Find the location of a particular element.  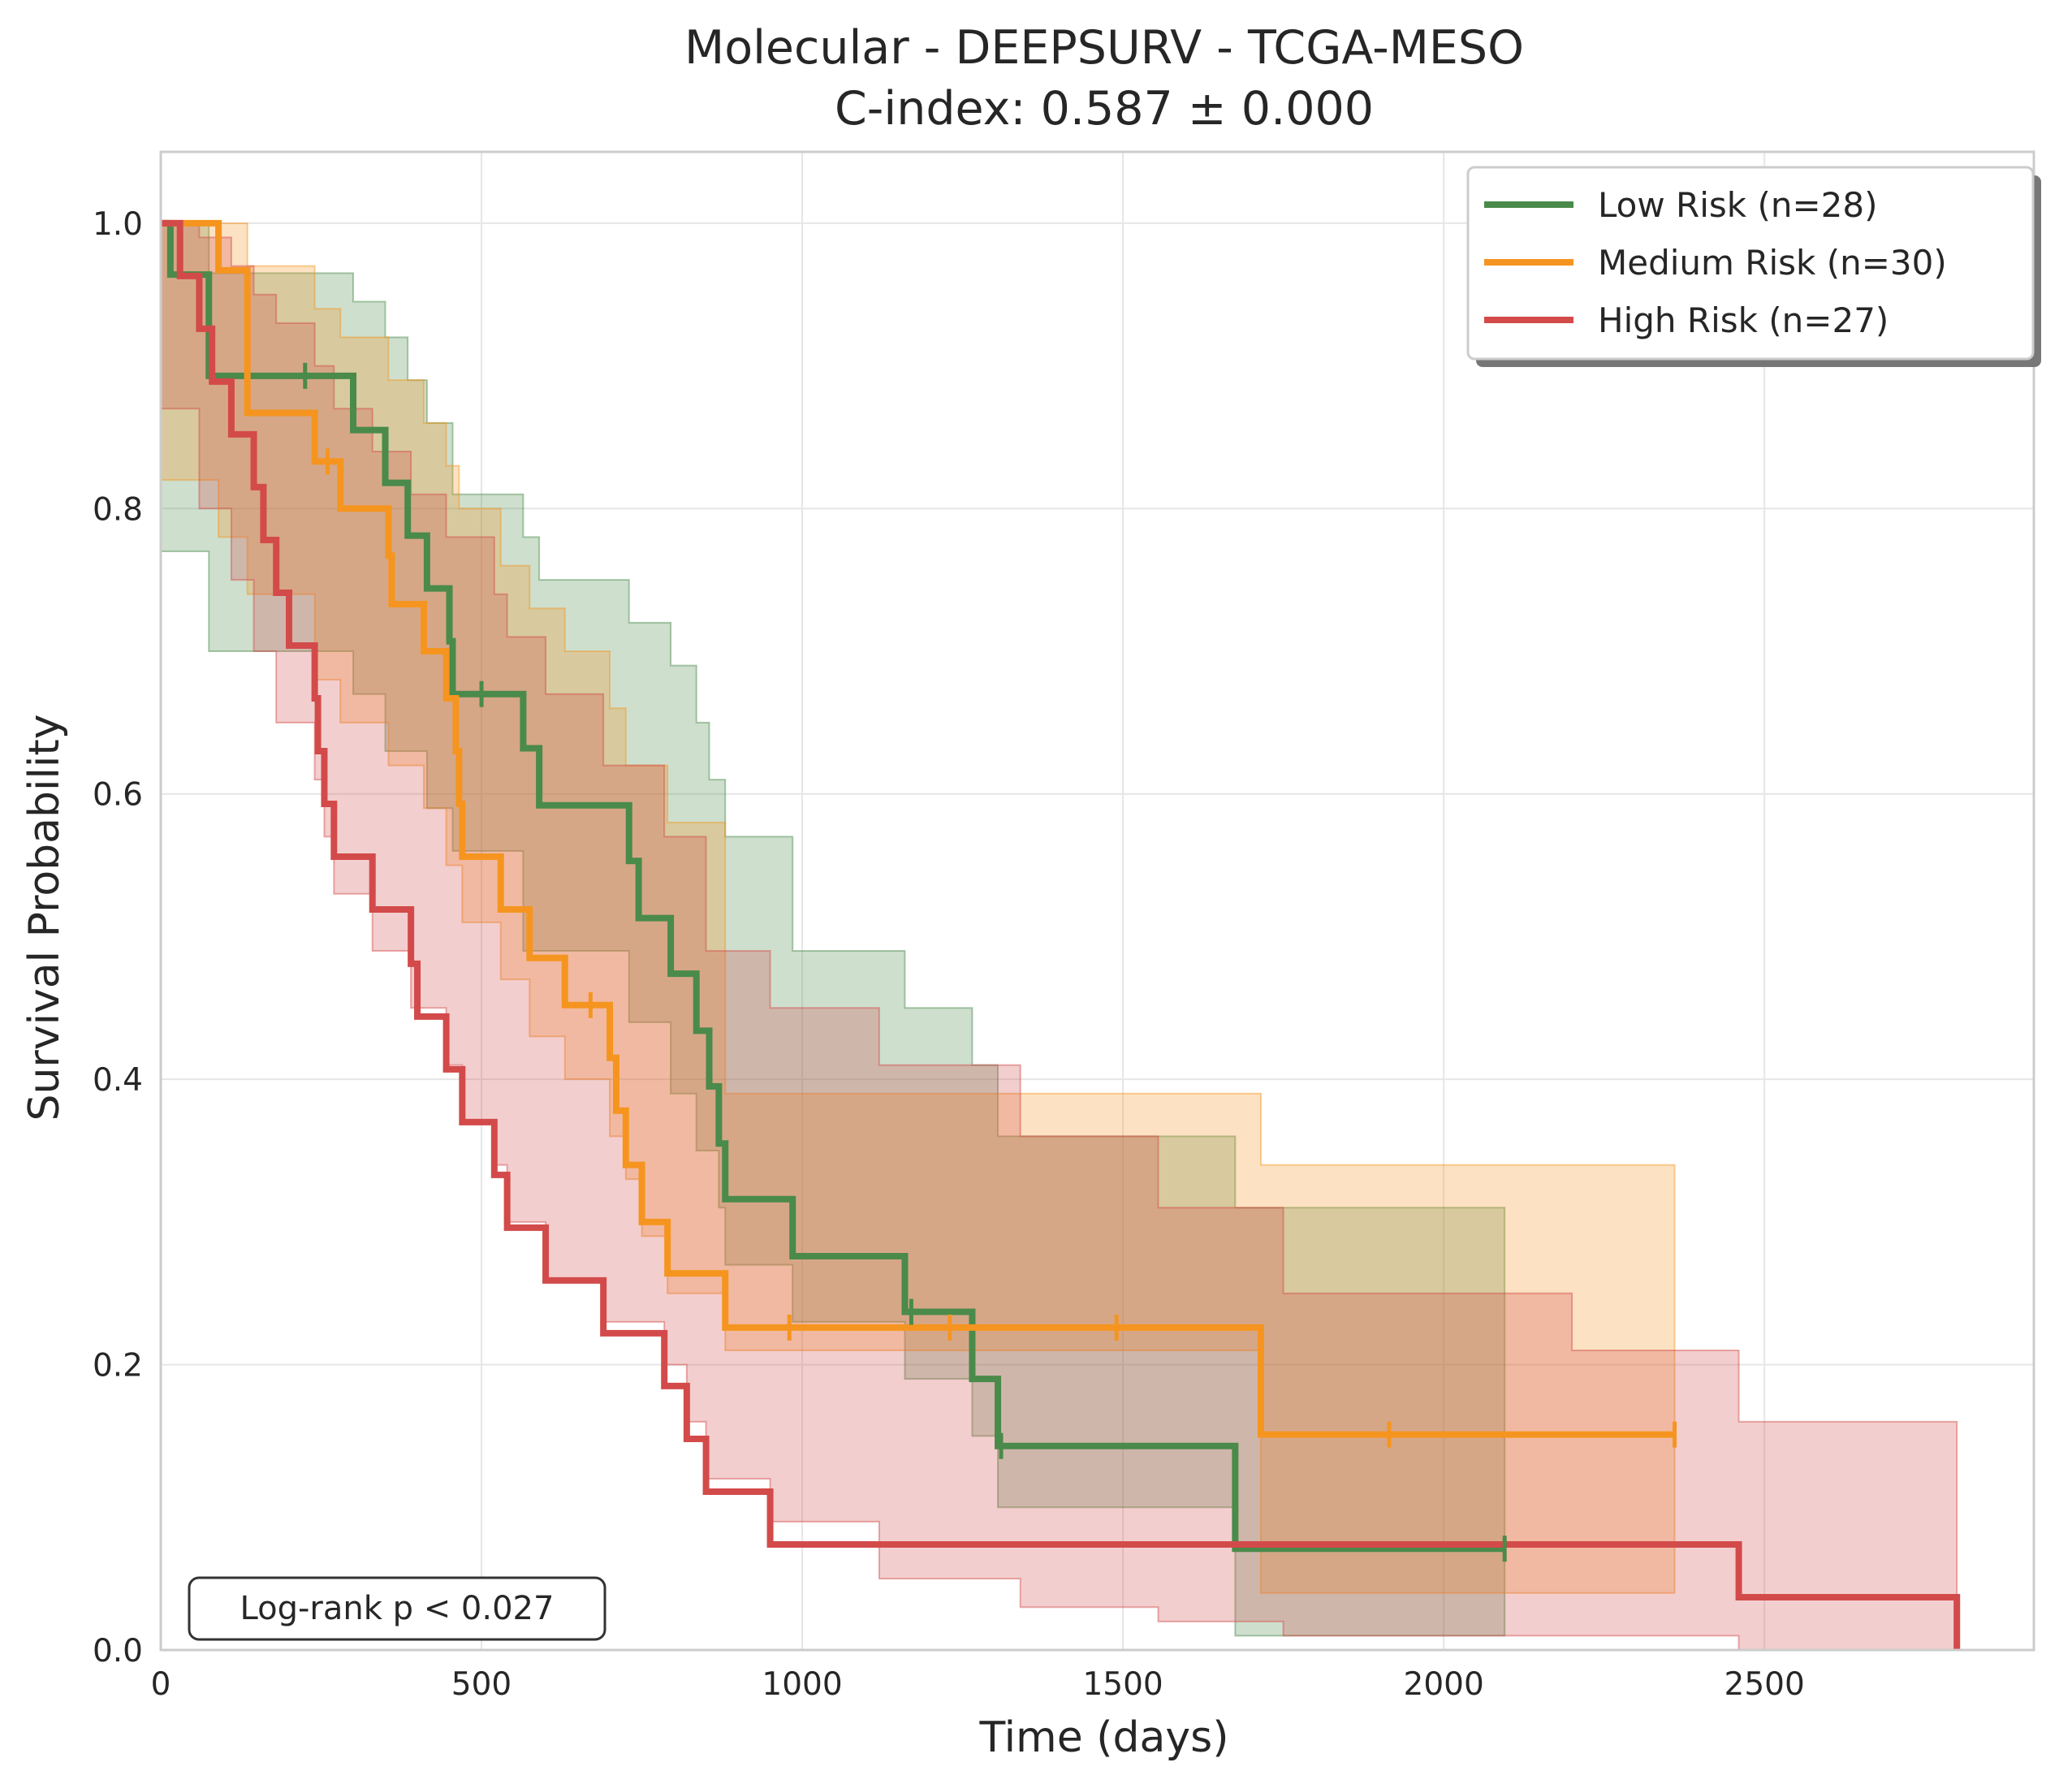

x-tick-label: 500 is located at coordinates (482, 1685).